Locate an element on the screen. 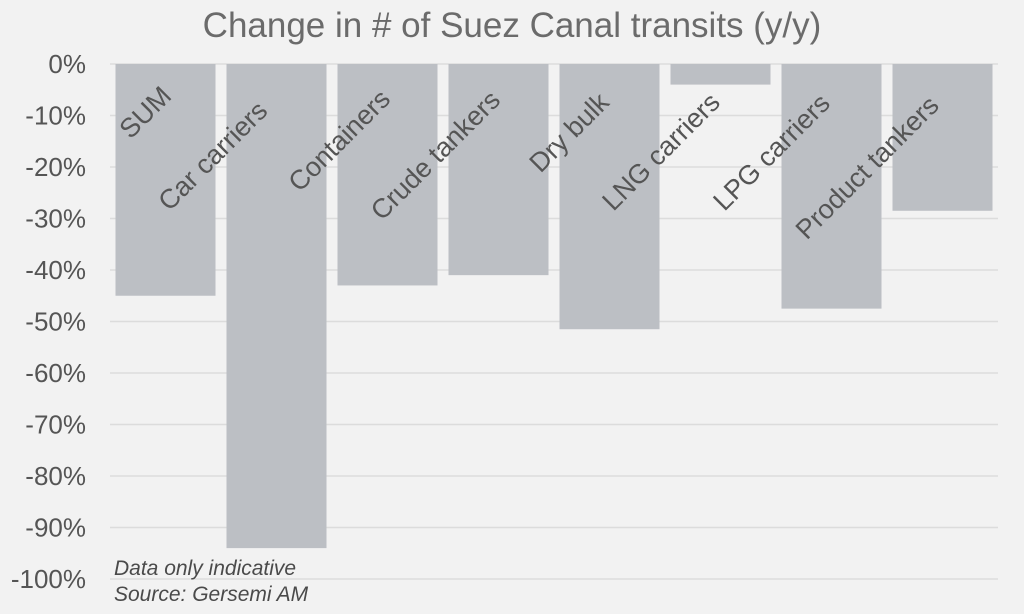  y-tick-label: -90% is located at coordinates (55, 528).